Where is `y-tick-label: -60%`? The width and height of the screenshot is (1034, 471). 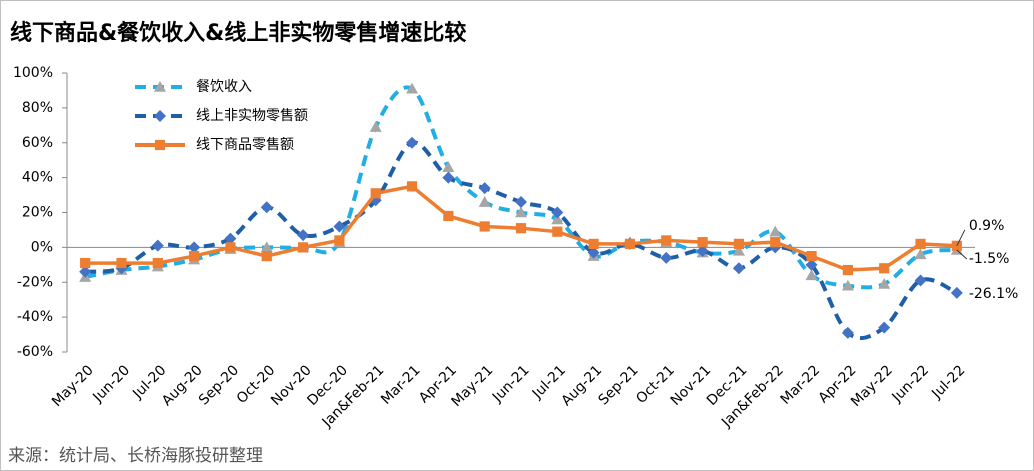 y-tick-label: -60% is located at coordinates (35, 352).